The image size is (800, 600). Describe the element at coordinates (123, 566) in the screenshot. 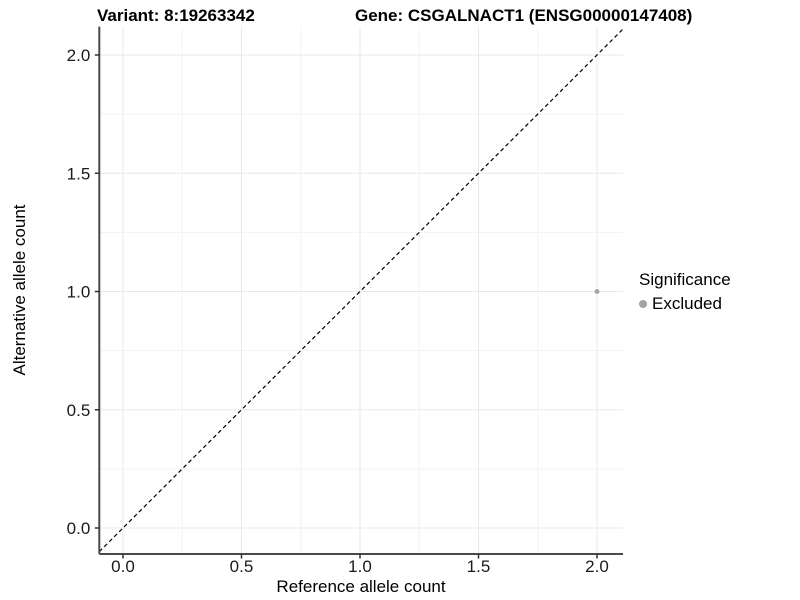

I see `x-tick-label: 0.0` at that location.